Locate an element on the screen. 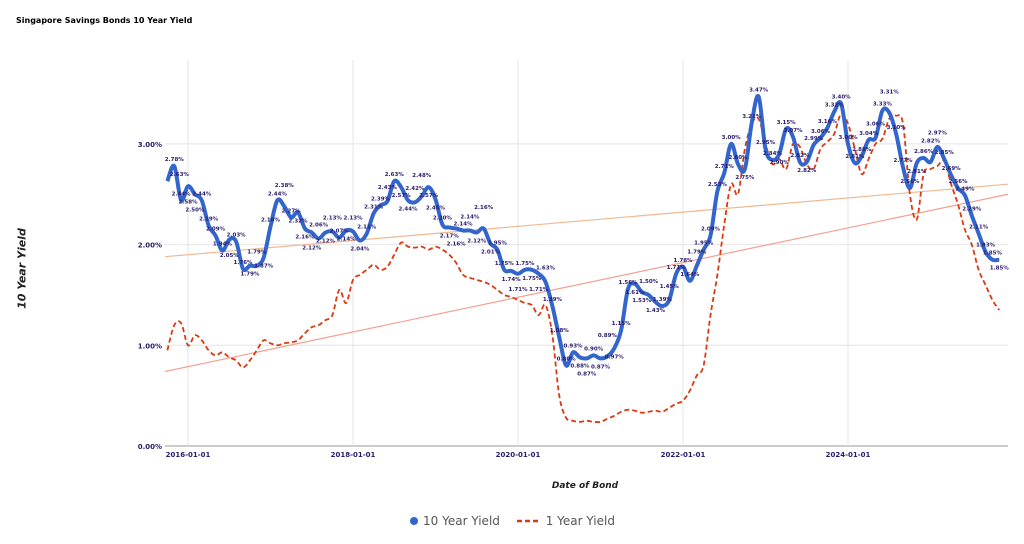 This screenshot has width=1024, height=544. data-label: 2.42% is located at coordinates (415, 189).